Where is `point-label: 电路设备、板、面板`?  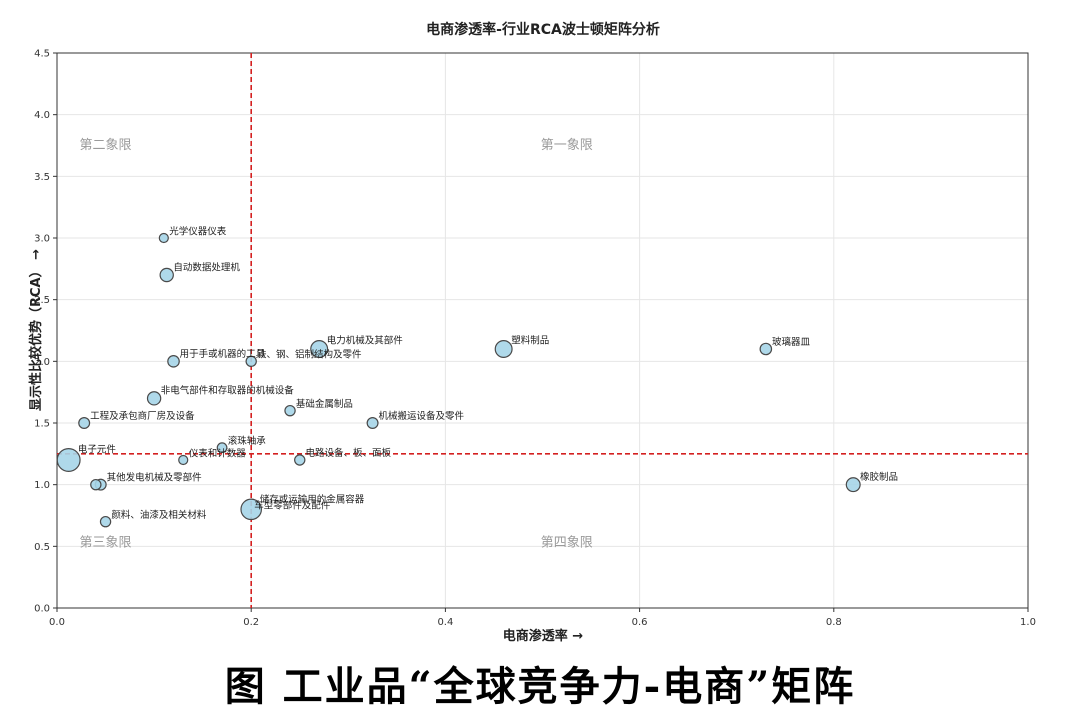 point-label: 电路设备、板、面板 is located at coordinates (349, 453).